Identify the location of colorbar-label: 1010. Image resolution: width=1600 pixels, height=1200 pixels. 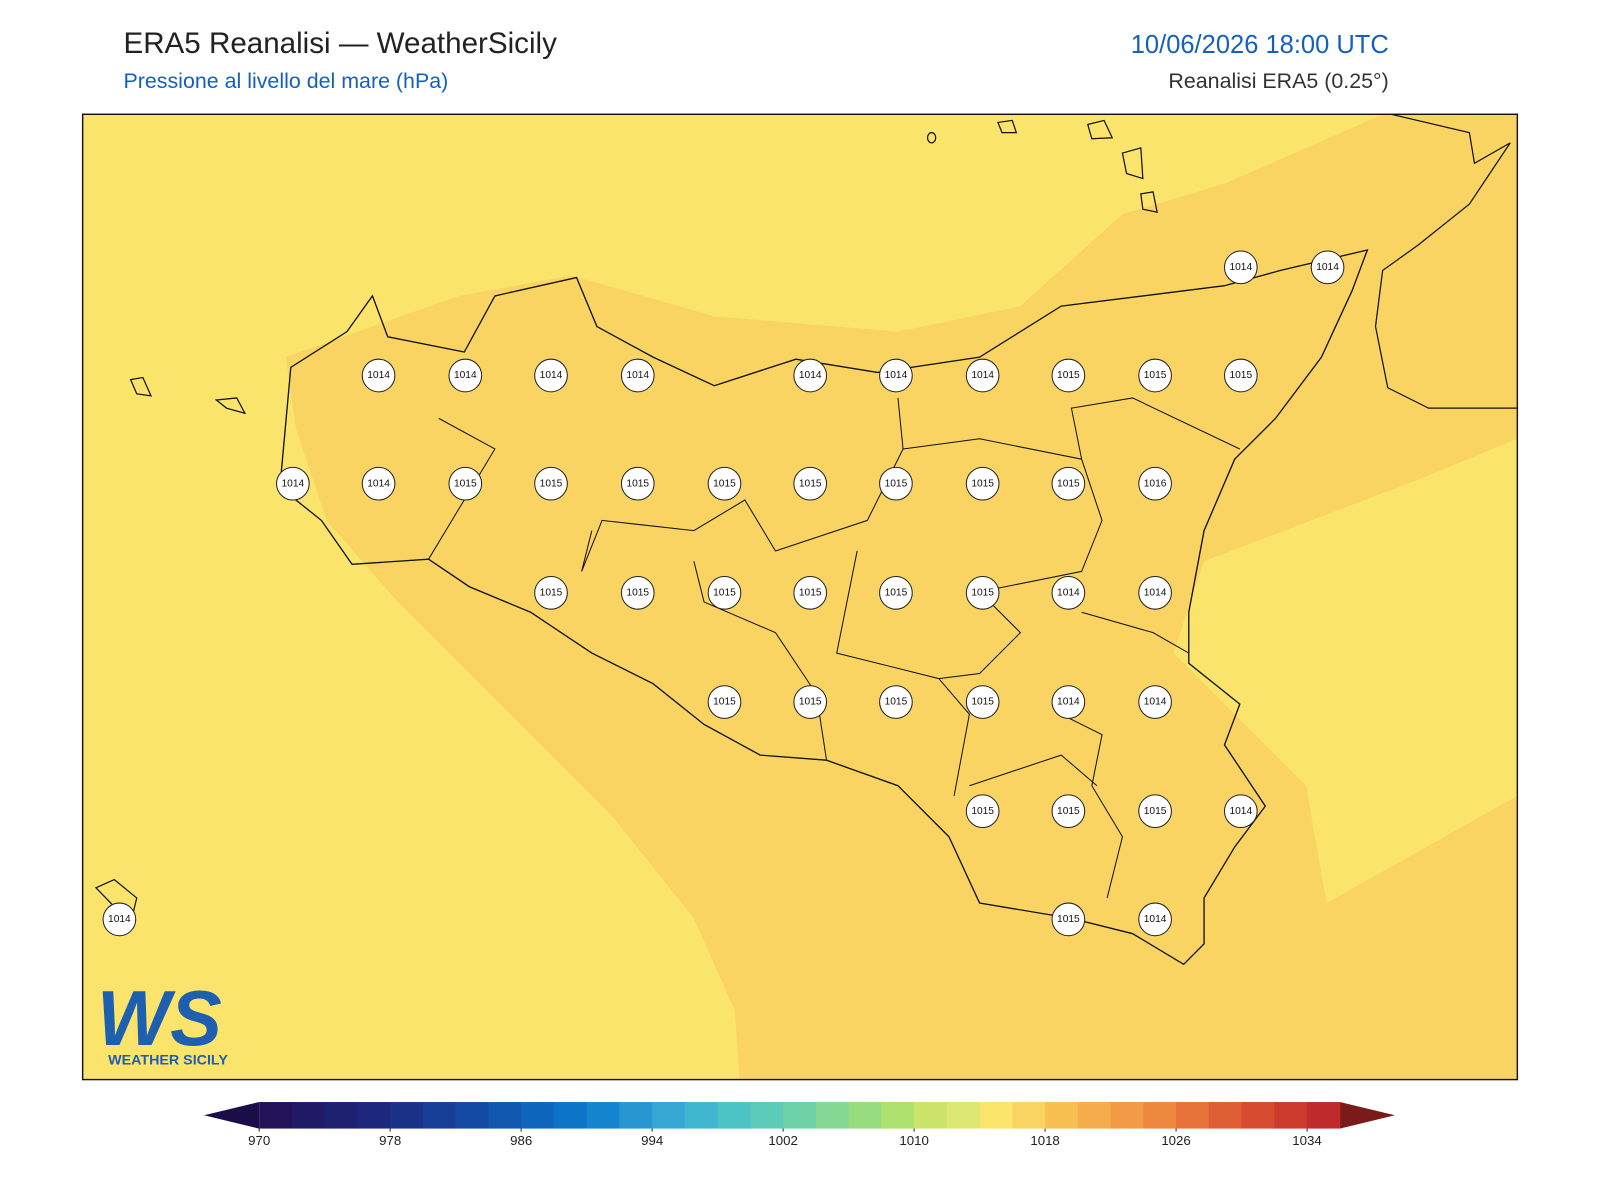
(913, 1140).